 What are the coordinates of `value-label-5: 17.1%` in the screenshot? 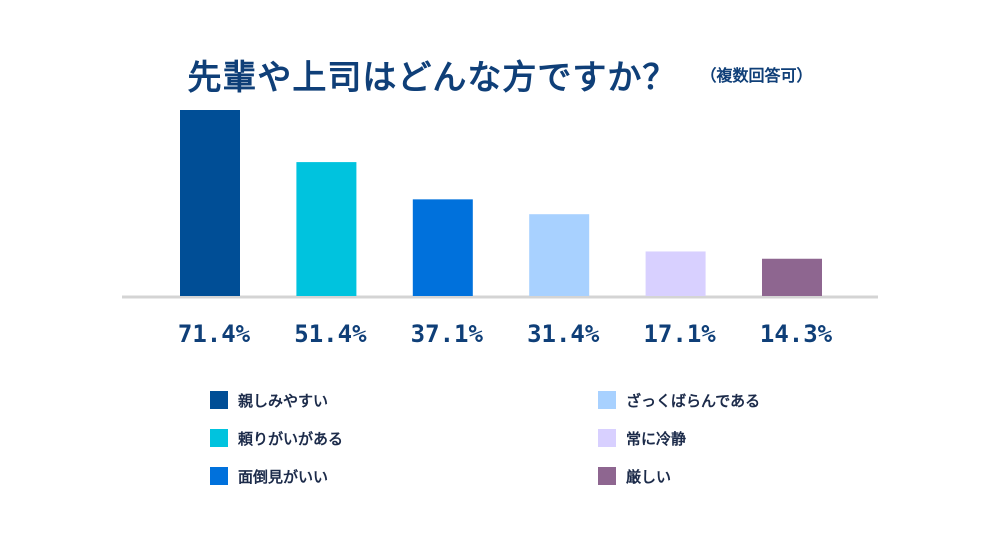 It's located at (679, 334).